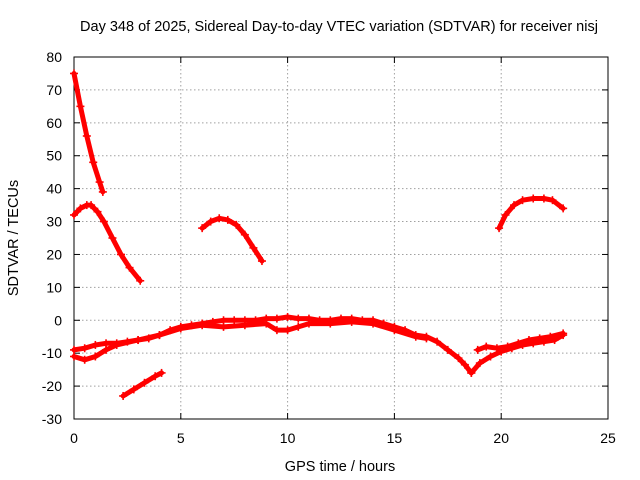 Image resolution: width=640 pixels, height=480 pixels. What do you see at coordinates (54, 57) in the screenshot?
I see `y-tick-label: 80` at bounding box center [54, 57].